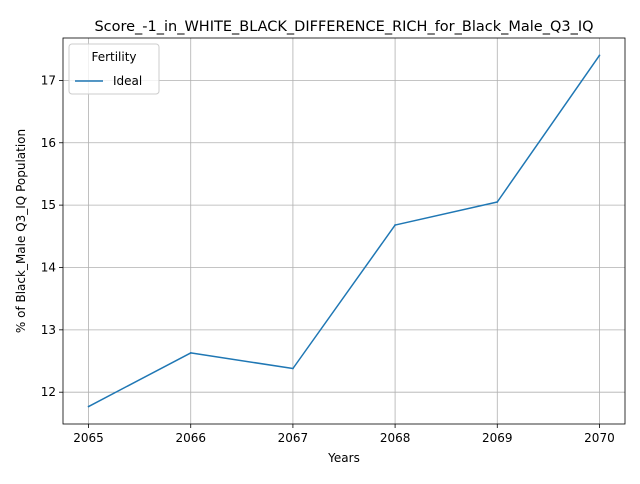 This screenshot has height=484, width=640. I want to click on y-tick-label: 13, so click(48, 330).